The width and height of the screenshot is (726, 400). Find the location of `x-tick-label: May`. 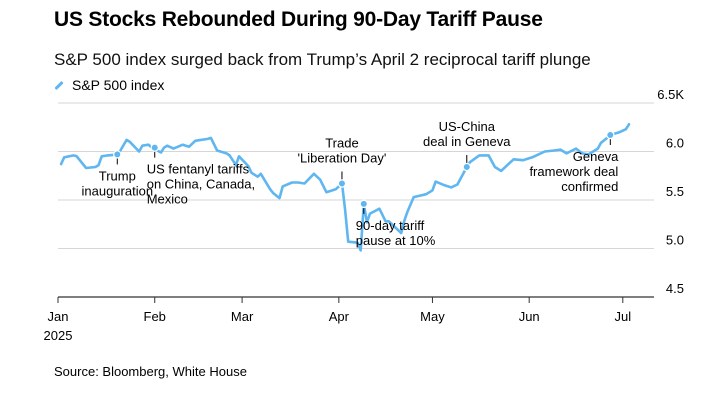

x-tick-label: May is located at coordinates (432, 316).